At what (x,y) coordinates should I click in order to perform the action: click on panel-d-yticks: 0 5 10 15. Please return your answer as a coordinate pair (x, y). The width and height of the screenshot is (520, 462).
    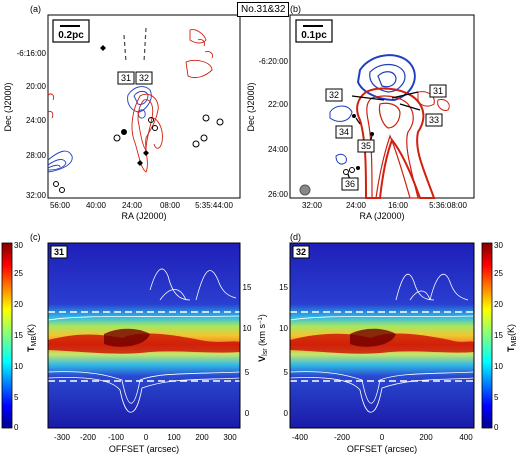
    Looking at the image, I should click on (283, 350).